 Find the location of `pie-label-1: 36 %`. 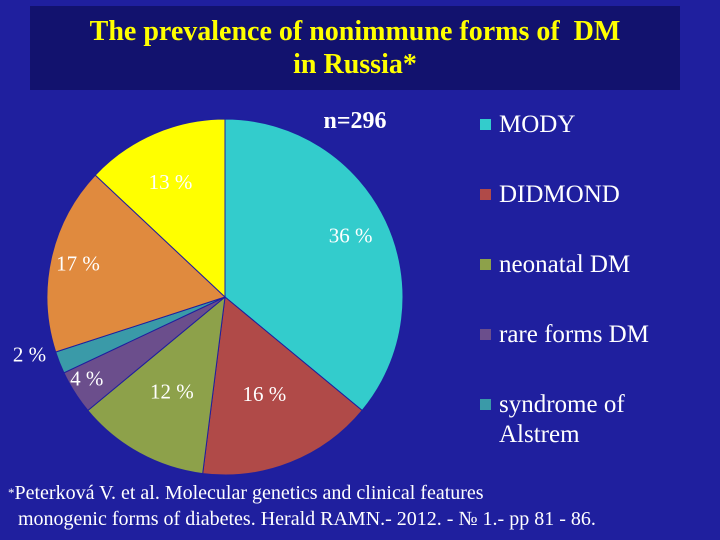

pie-label-1: 36 % is located at coordinates (351, 236).